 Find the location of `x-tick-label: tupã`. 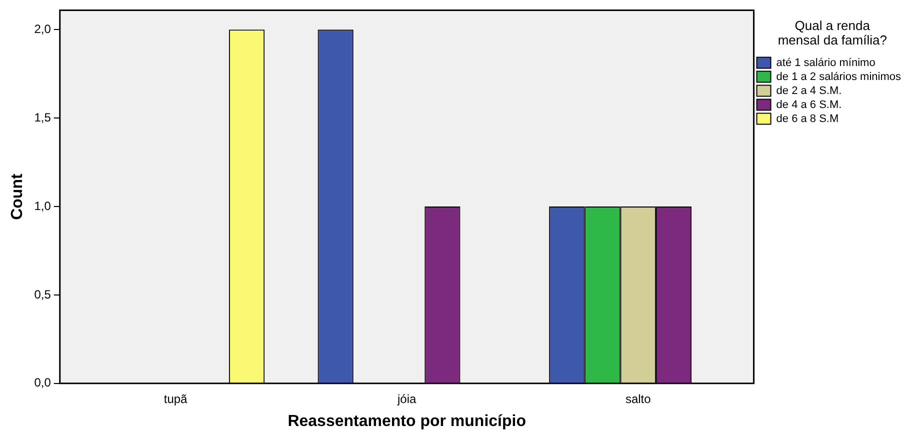

x-tick-label: tupã is located at coordinates (176, 399).